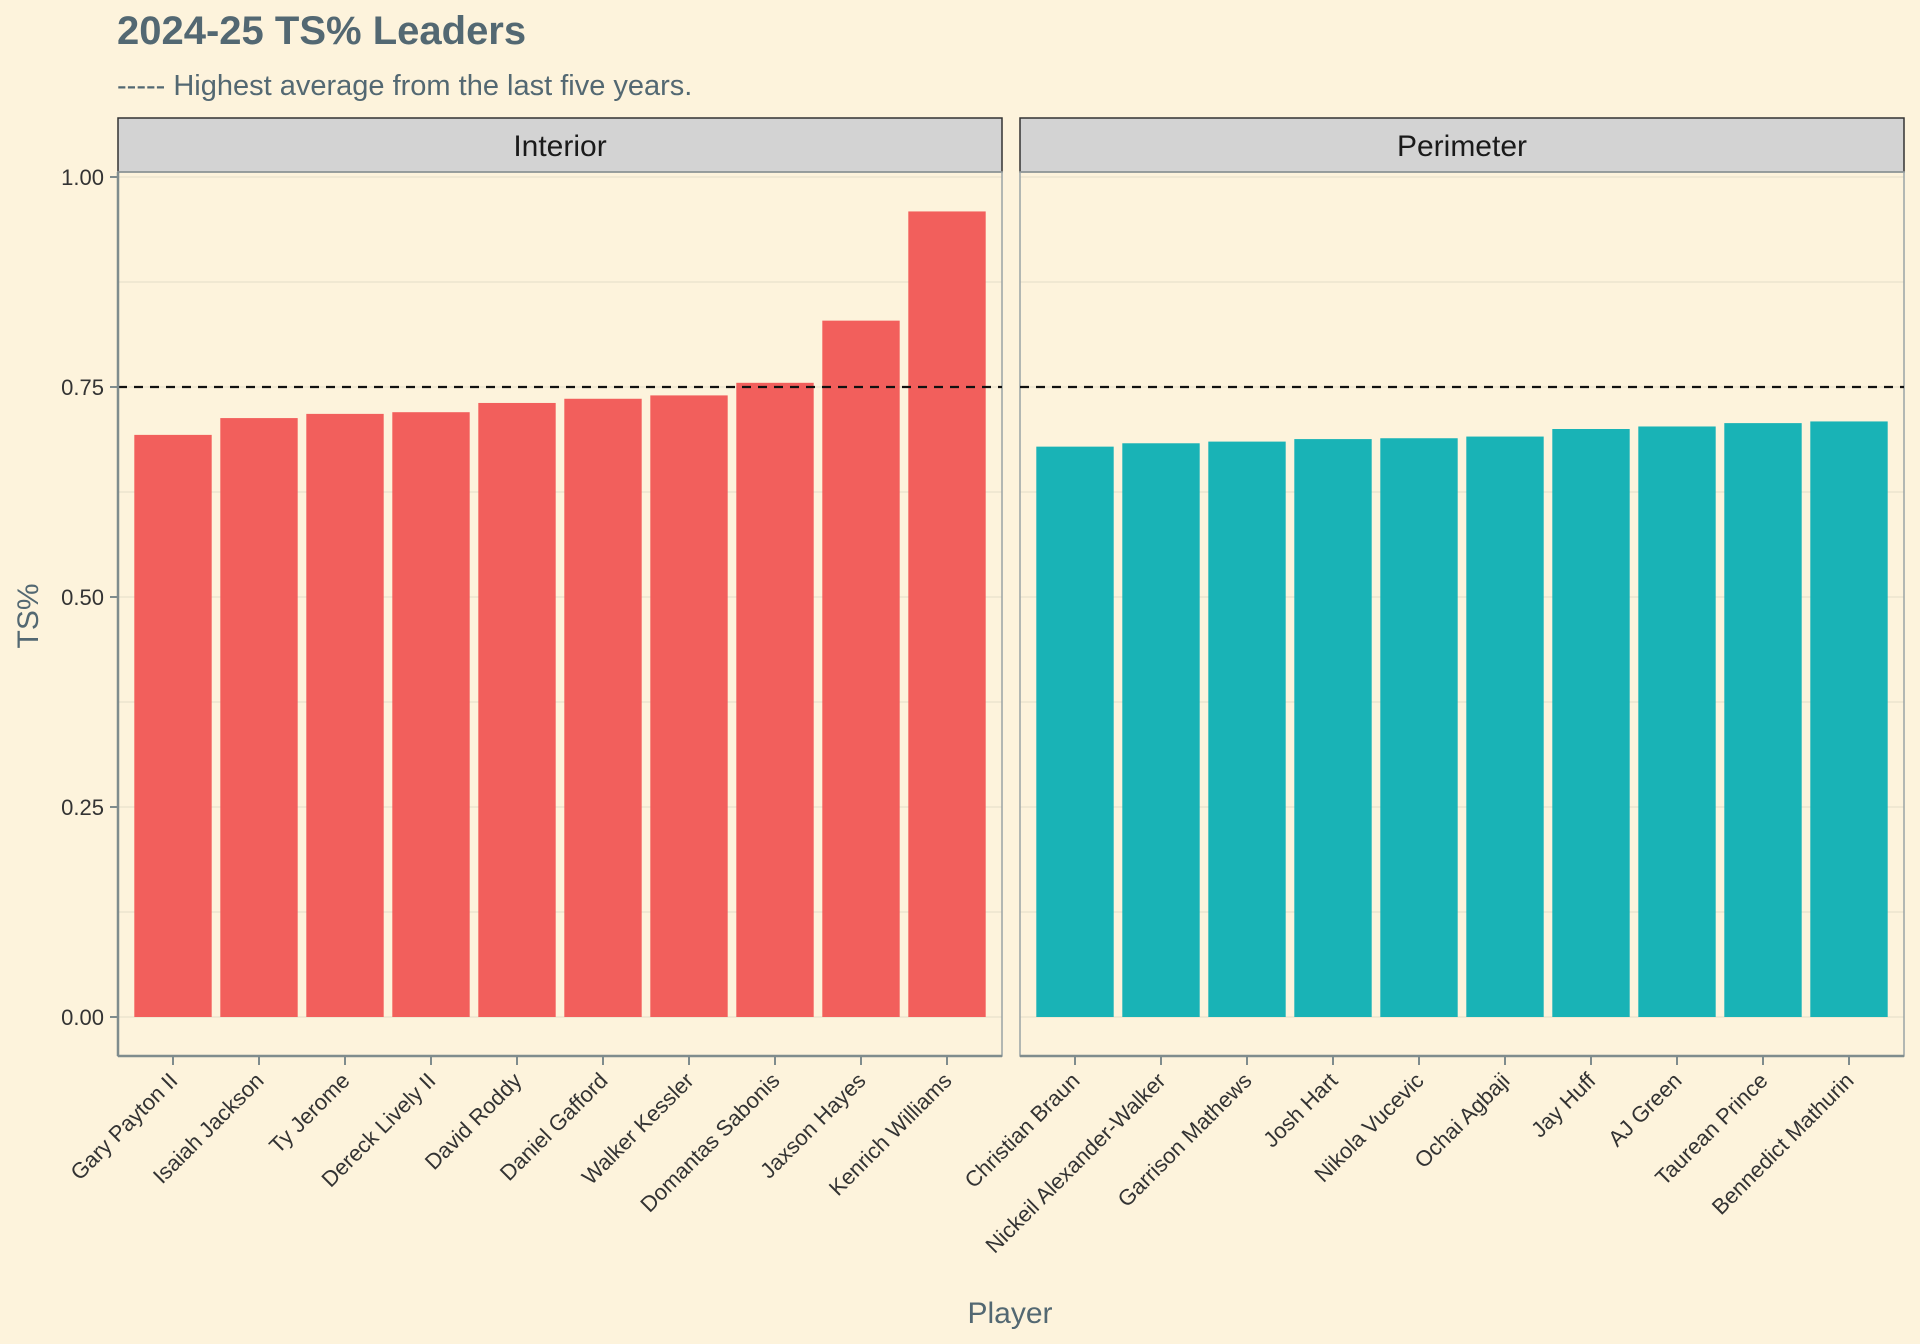  What do you see at coordinates (1009, 1313) in the screenshot?
I see `x-axis-label: Player` at bounding box center [1009, 1313].